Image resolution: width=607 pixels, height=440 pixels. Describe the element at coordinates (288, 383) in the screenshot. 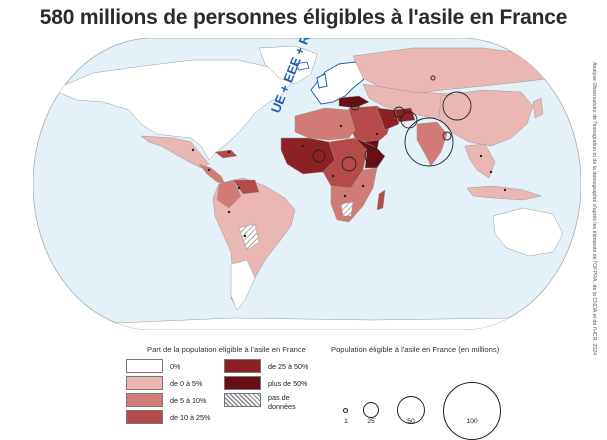

I see `legend-label-50plus: plus de 50%` at that location.